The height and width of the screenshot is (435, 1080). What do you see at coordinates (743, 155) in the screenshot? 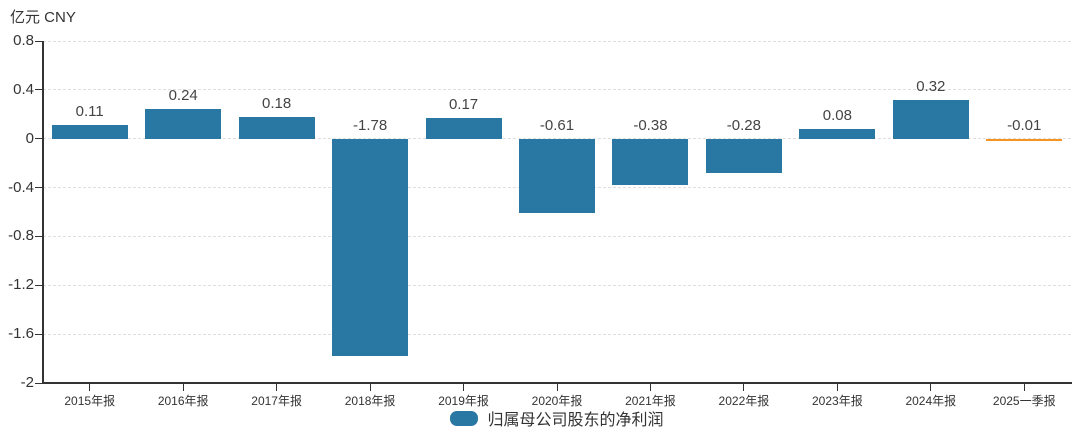
I see `bar-2022年报` at bounding box center [743, 155].